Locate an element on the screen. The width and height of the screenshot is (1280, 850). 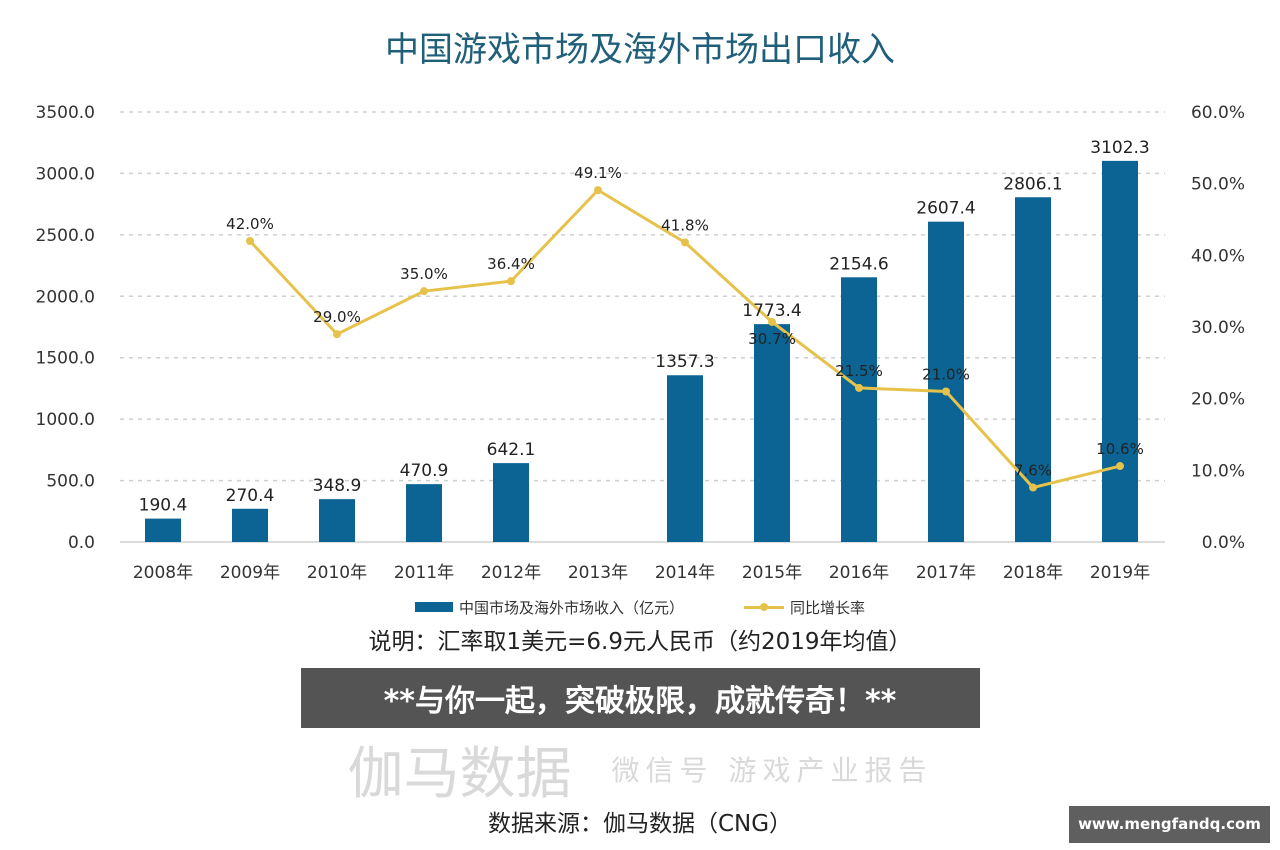
site-url-badge: www.mengfandq.com is located at coordinates (1169, 824).